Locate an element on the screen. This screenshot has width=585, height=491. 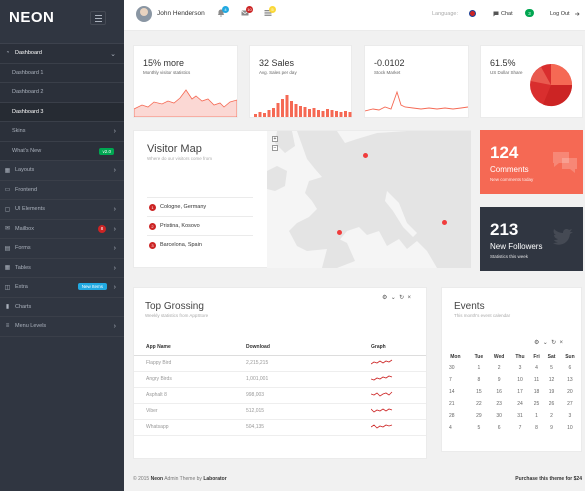
map-marker-pristina is located at coordinates (444, 222).